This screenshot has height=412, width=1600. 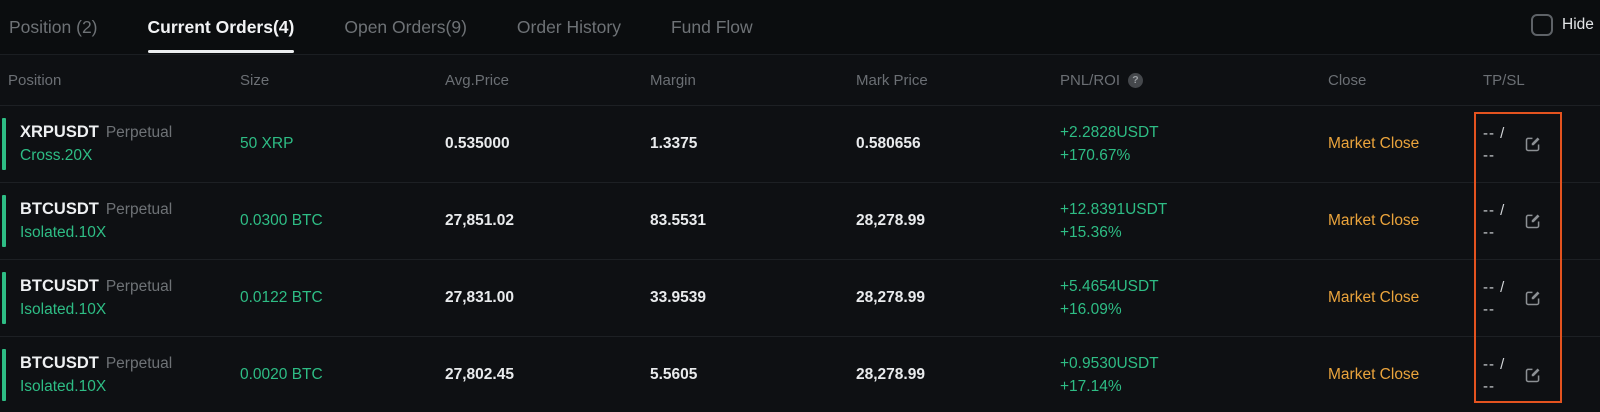 What do you see at coordinates (1504, 80) in the screenshot?
I see `header-tp-sl: TP/SL` at bounding box center [1504, 80].